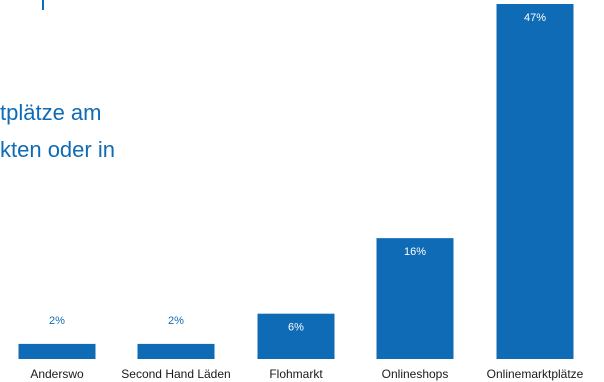  Describe the element at coordinates (57, 351) in the screenshot. I see `bar-anderswo` at that location.